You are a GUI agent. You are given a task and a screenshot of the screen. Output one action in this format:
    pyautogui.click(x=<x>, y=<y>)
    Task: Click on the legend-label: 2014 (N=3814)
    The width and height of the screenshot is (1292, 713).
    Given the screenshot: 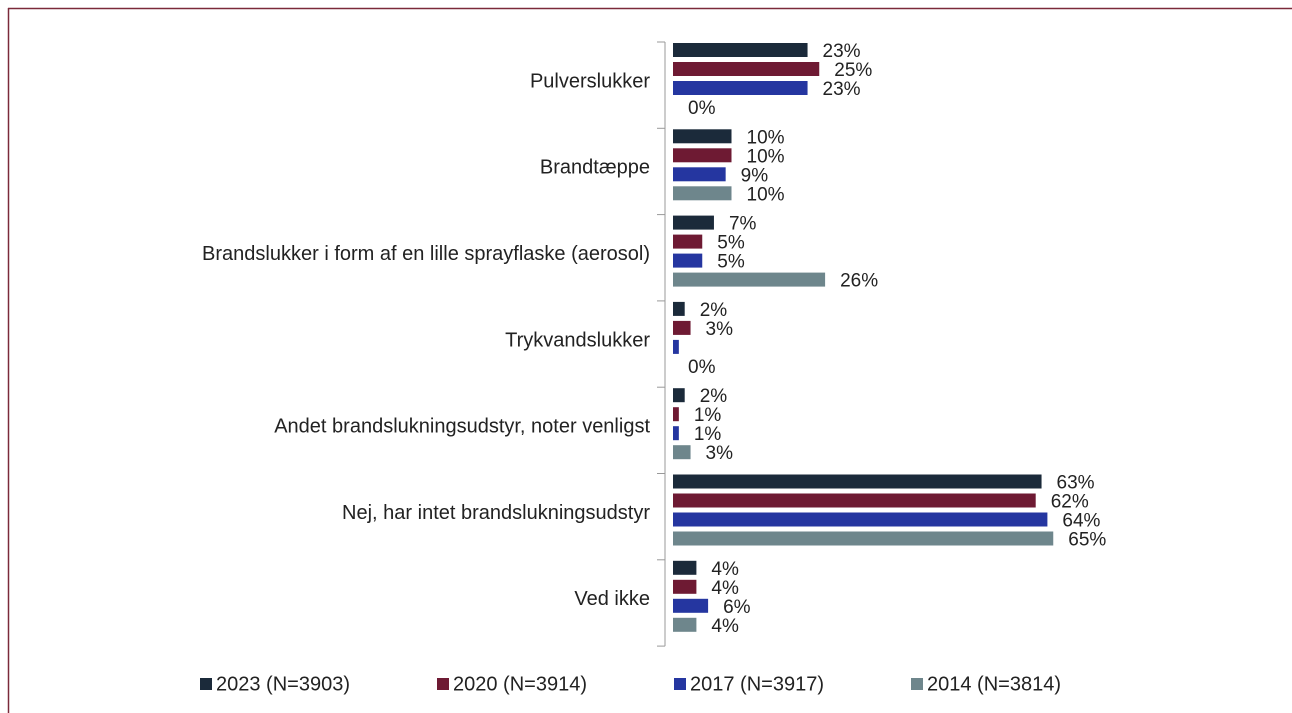 What is the action you would take?
    pyautogui.click(x=994, y=684)
    